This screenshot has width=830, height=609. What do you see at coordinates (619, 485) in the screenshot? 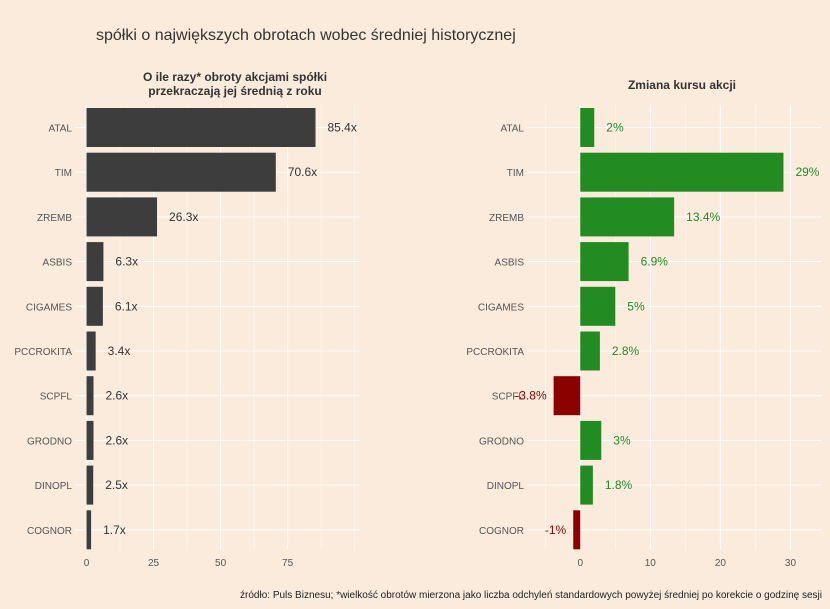
I see `data-label: 1.8%` at bounding box center [619, 485].